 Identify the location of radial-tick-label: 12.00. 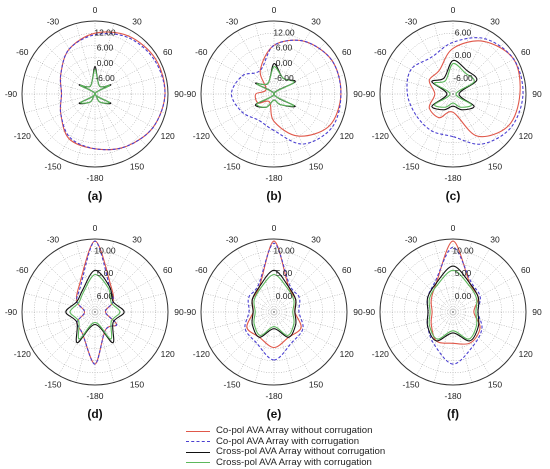
(105, 33).